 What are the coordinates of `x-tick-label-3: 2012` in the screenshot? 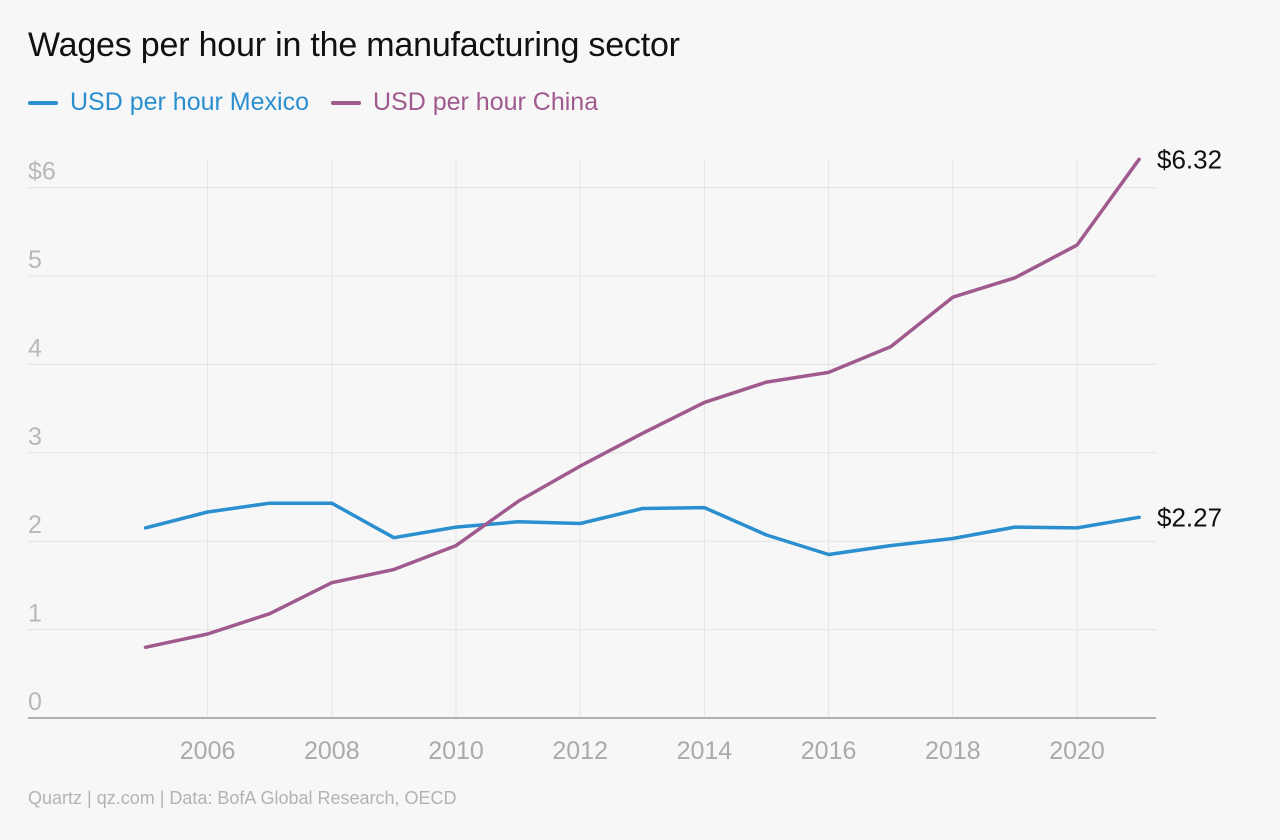 It's located at (580, 751).